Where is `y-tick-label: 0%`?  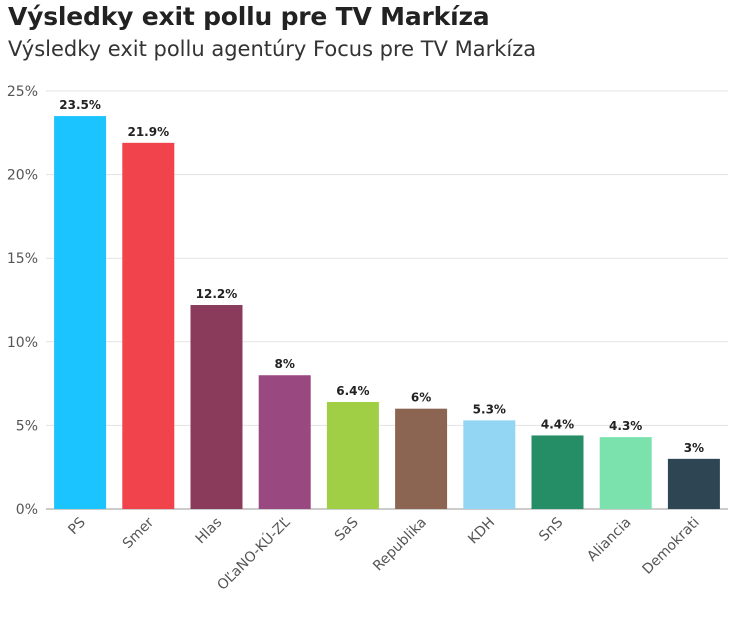 y-tick-label: 0% is located at coordinates (27, 510).